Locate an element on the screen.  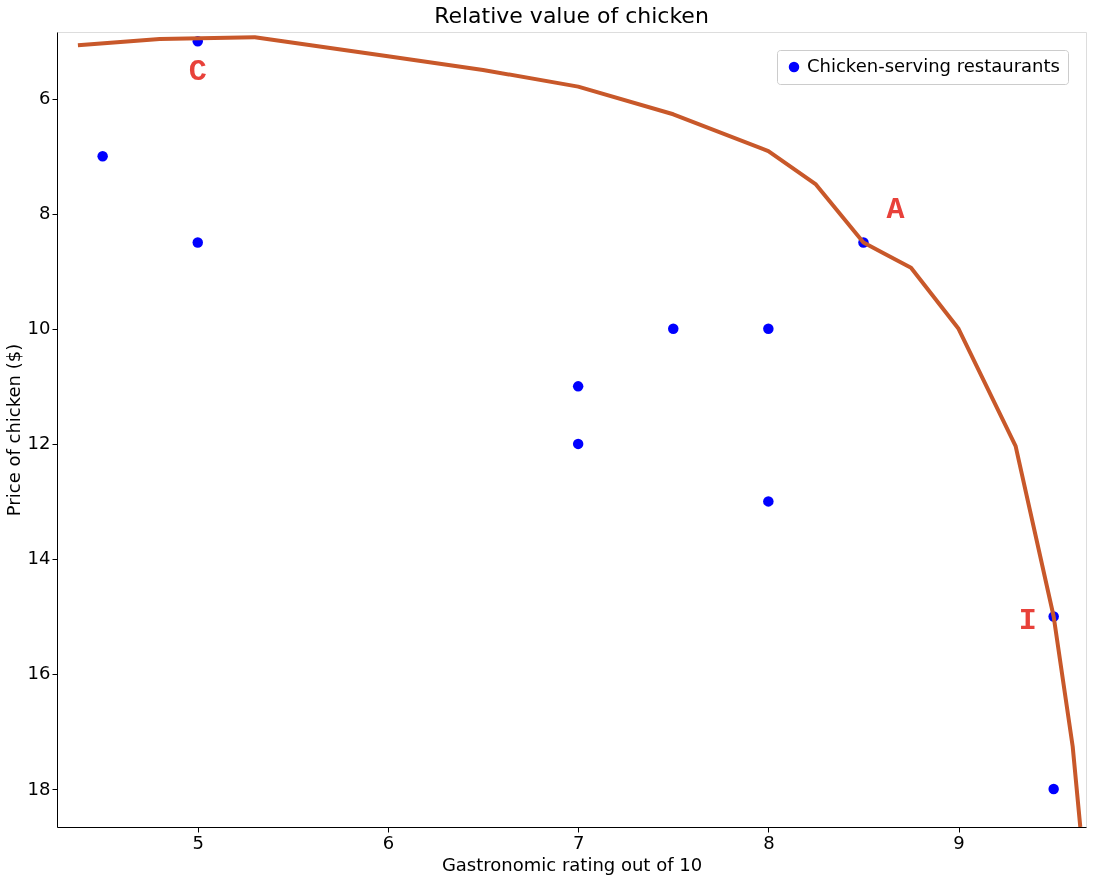
annotation: C is located at coordinates (197, 72).